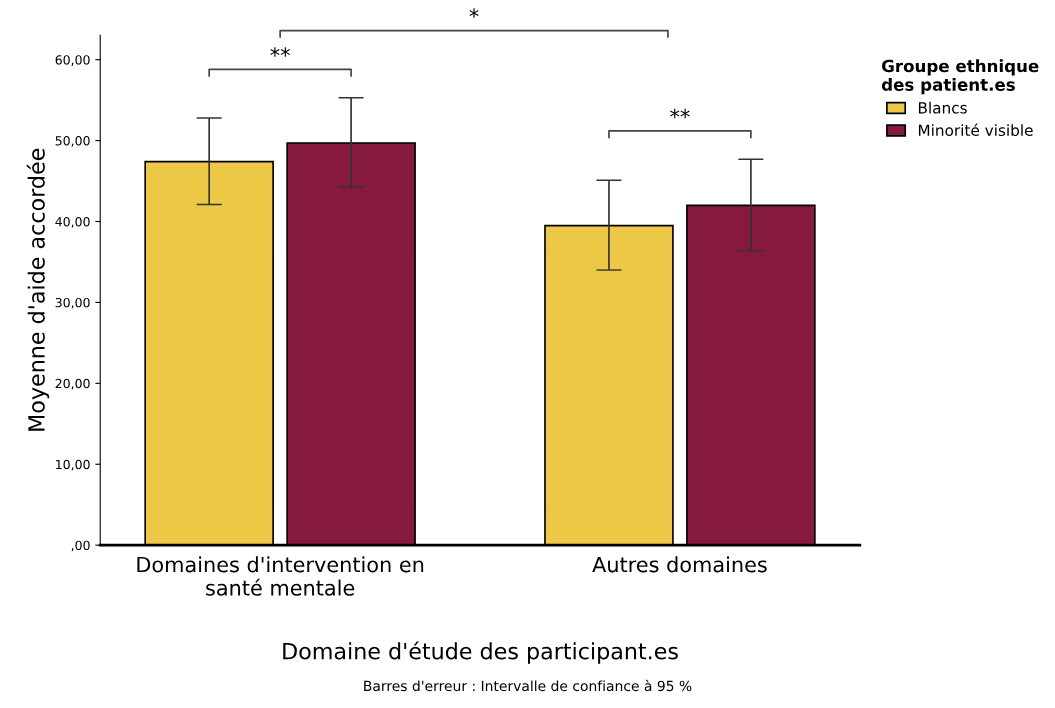  What do you see at coordinates (72, 303) in the screenshot?
I see `y-tick-label: 30,00` at bounding box center [72, 303].